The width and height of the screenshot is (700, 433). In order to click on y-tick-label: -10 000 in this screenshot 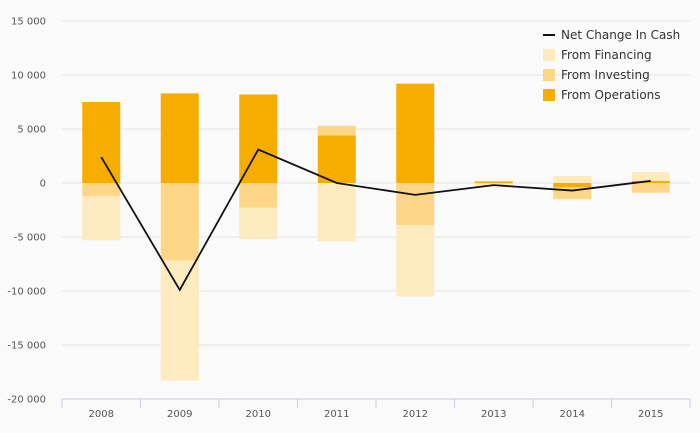, I will do `click(26, 292)`.